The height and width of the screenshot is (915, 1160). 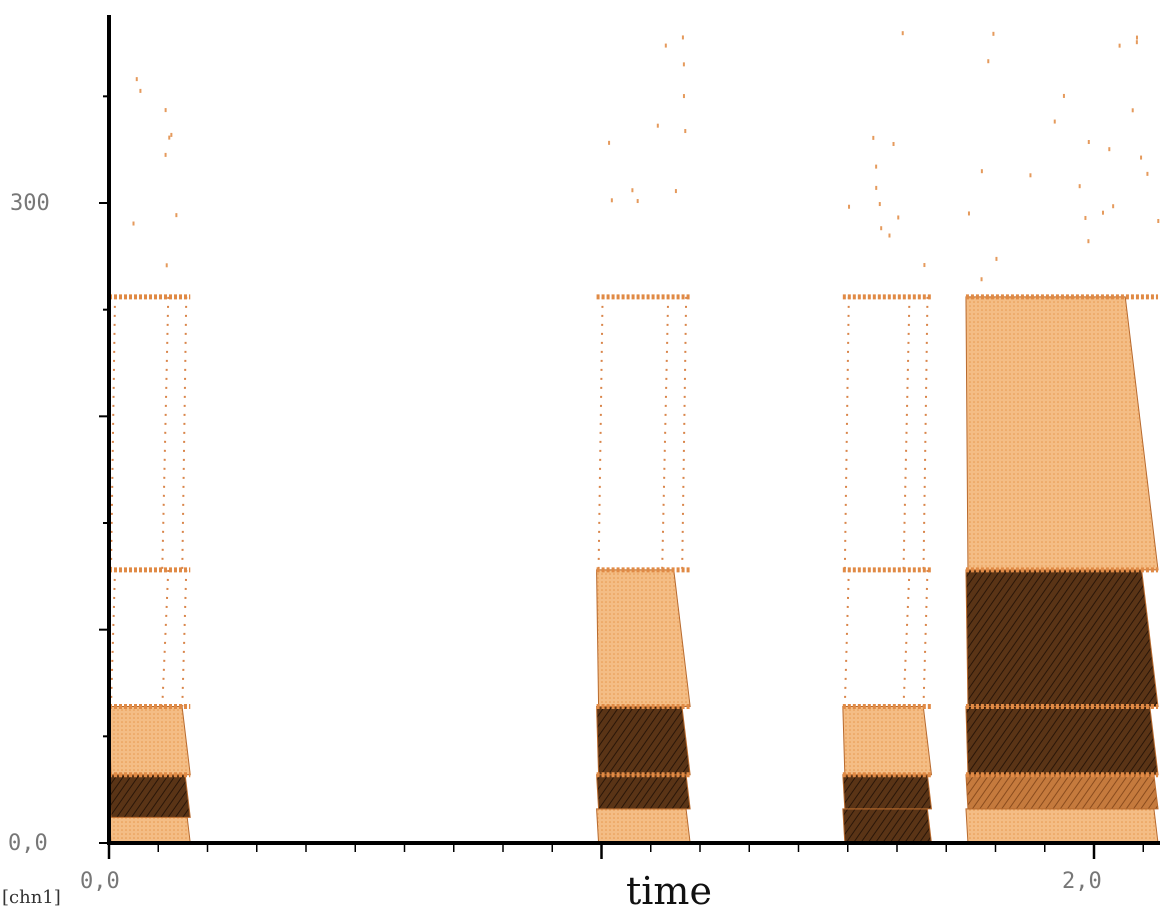 What do you see at coordinates (28, 843) in the screenshot?
I see `y-tick-label-0: 0,0` at bounding box center [28, 843].